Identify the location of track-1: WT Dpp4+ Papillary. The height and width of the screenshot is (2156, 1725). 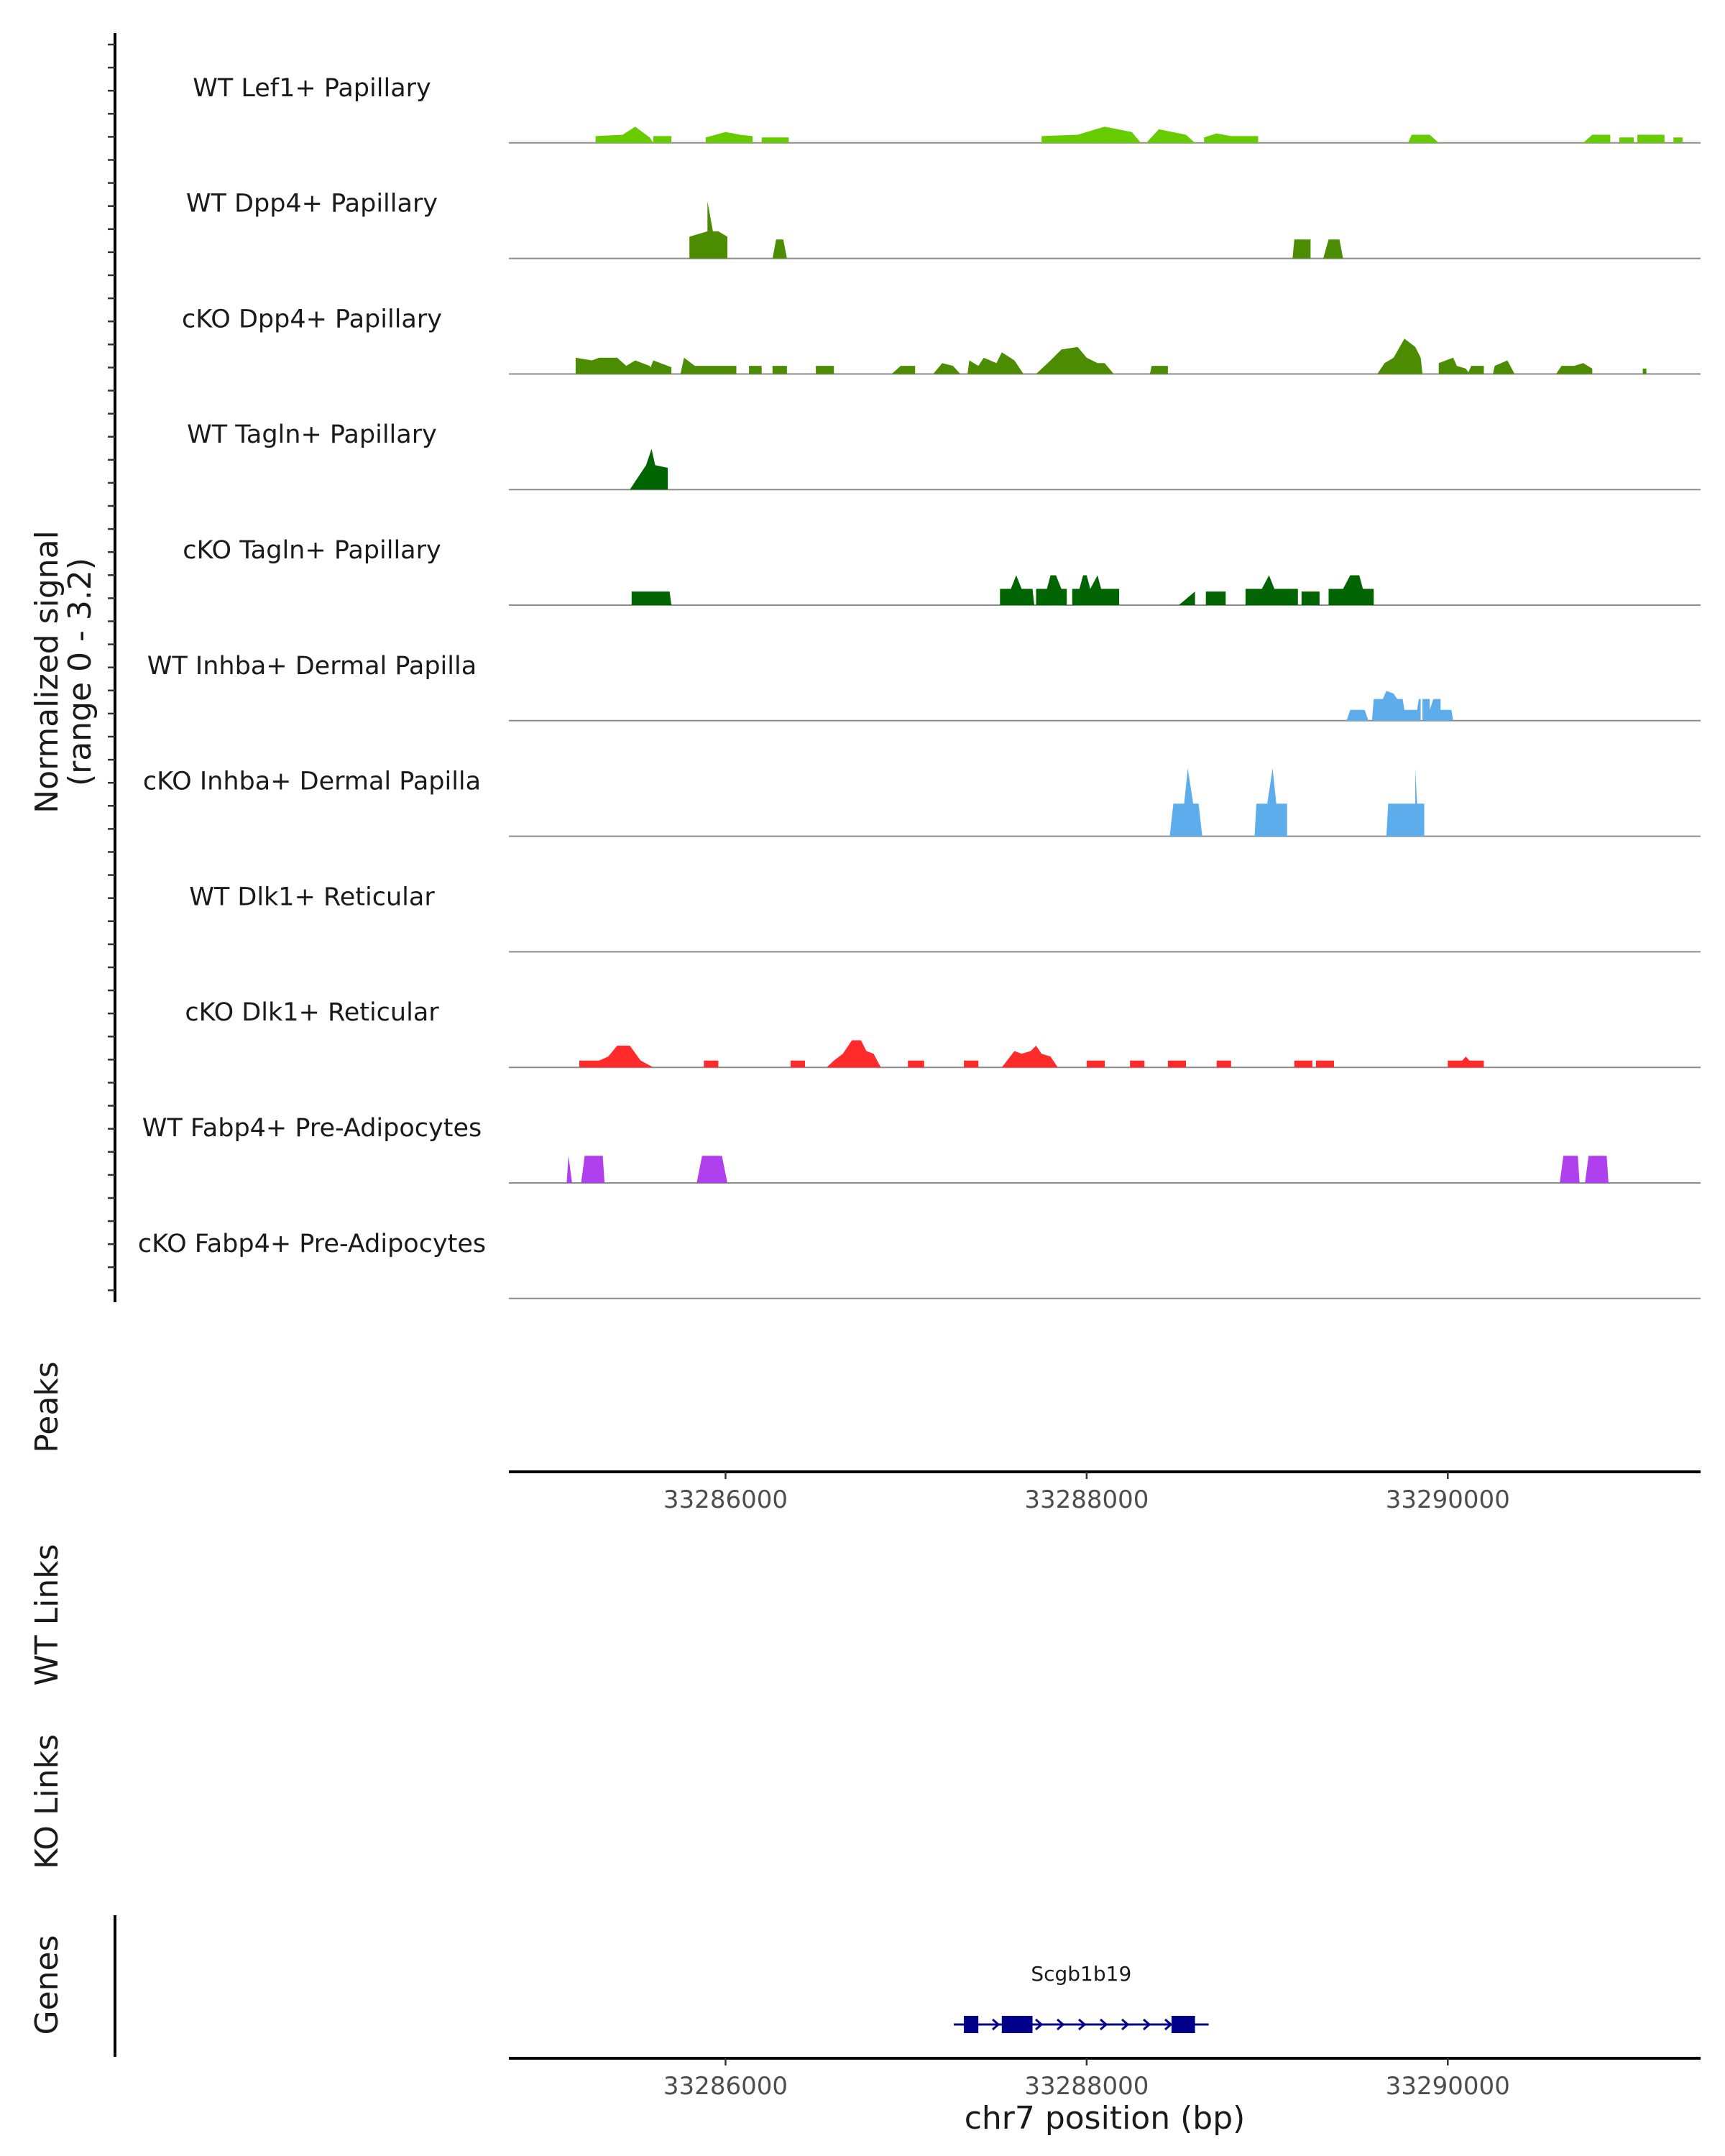
(943, 224).